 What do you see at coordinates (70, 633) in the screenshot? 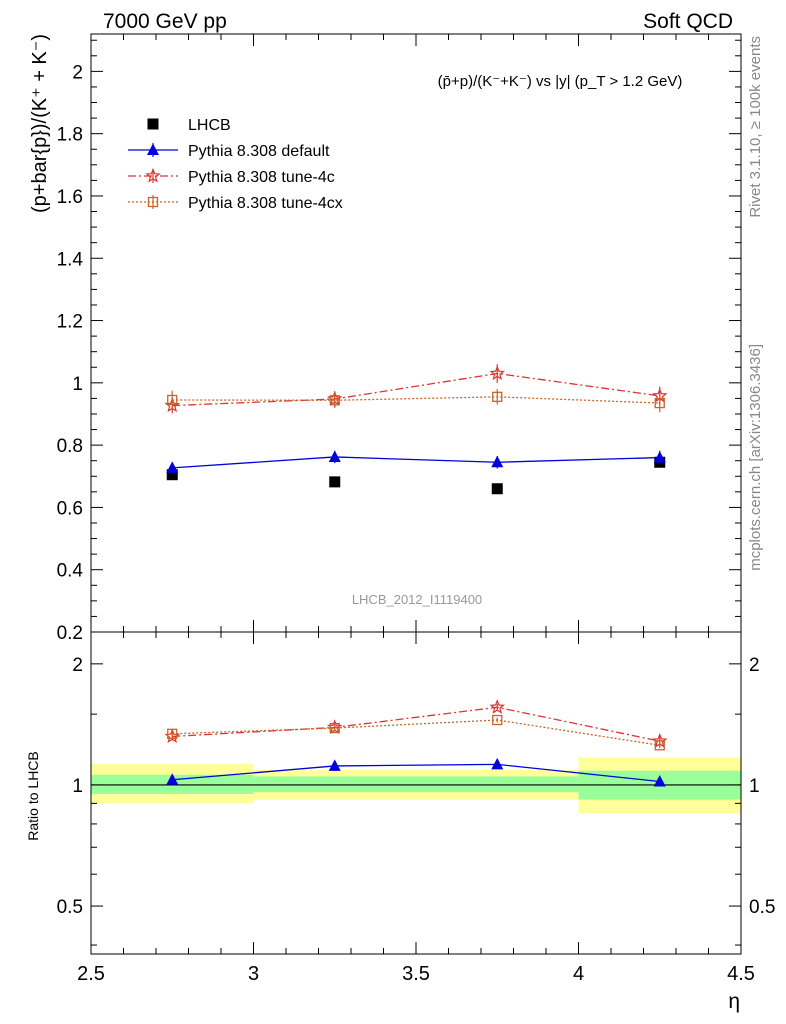
I see `y-tick-label: 0.2` at bounding box center [70, 633].